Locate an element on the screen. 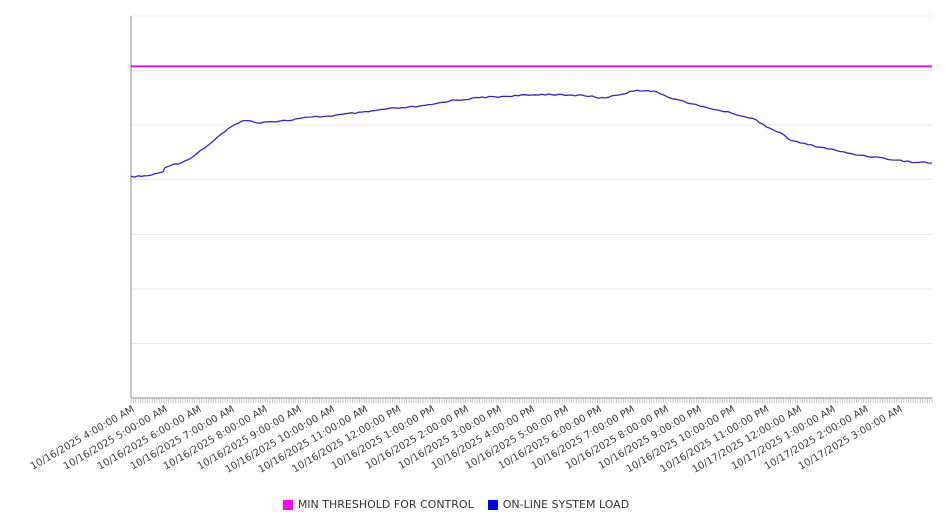  threshold-legend-label: MIN THRESHOLD FOR CONTROL is located at coordinates (385, 504).